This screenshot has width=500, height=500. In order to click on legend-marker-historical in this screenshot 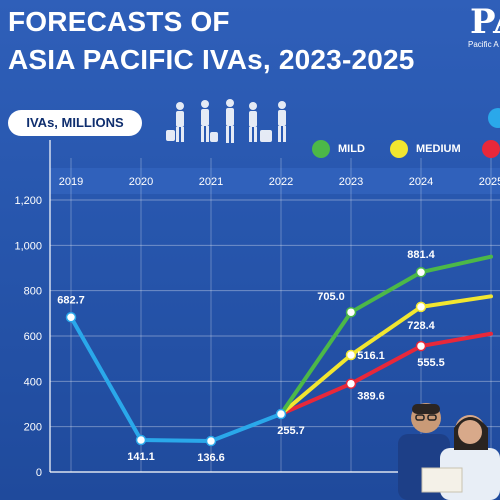, I will do `click(494, 118)`.